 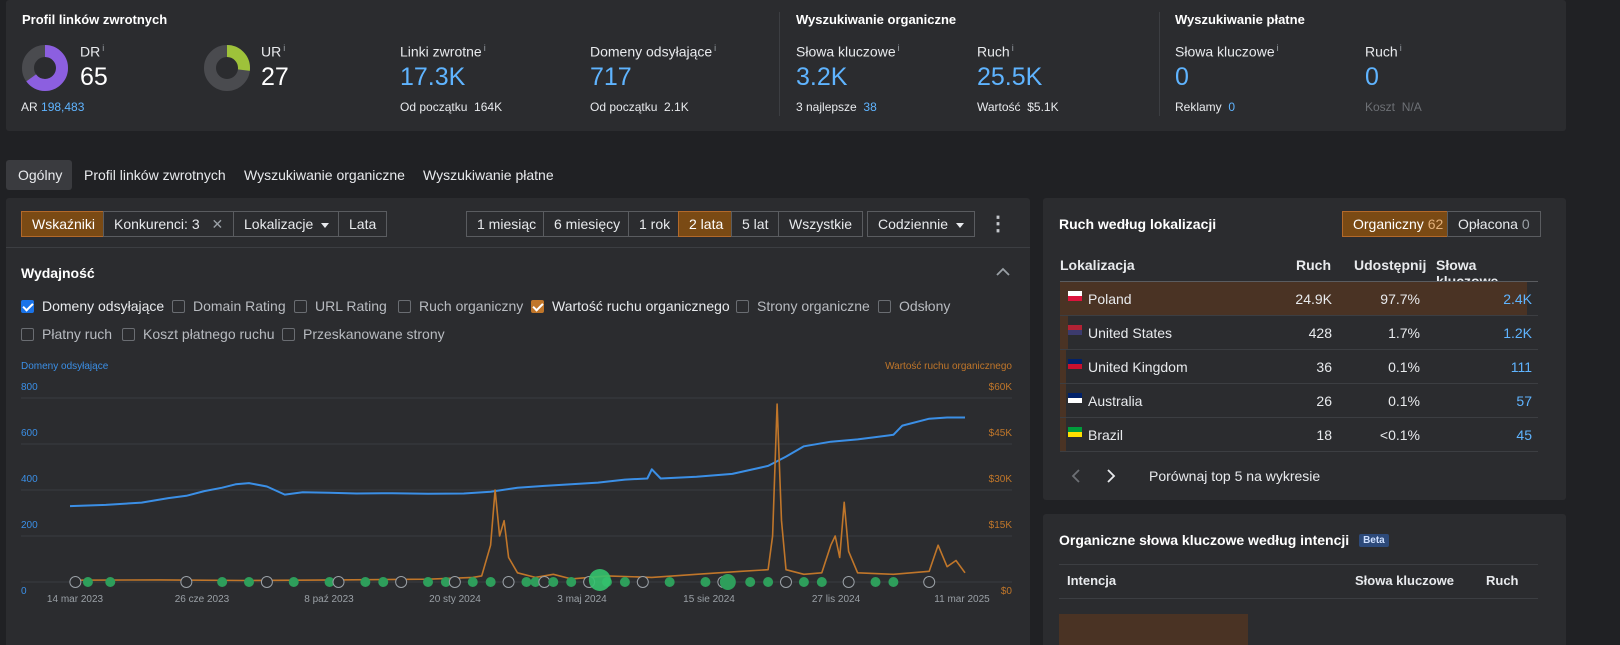 I want to click on paid-traffic-value: 0, so click(x=1372, y=77).